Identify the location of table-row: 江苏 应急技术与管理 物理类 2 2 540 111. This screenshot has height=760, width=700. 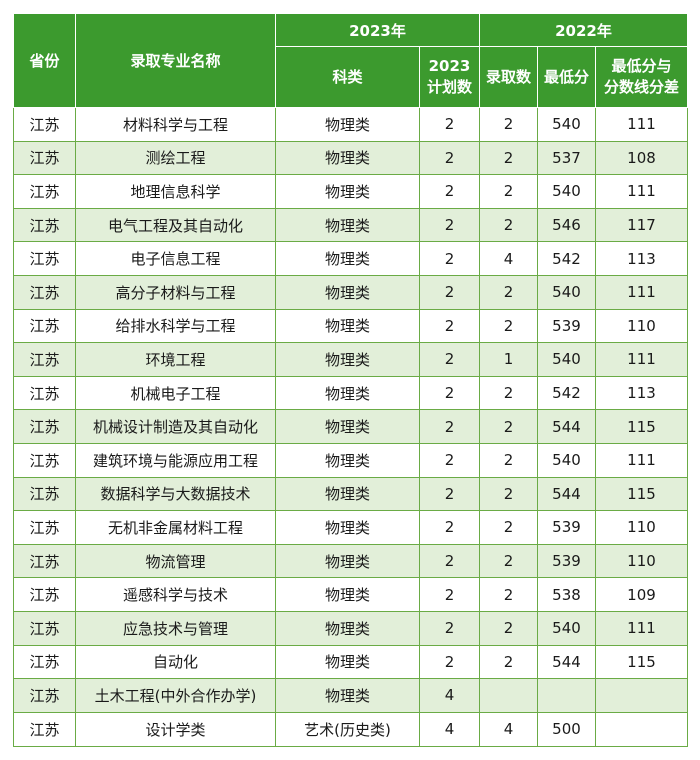
(350, 628).